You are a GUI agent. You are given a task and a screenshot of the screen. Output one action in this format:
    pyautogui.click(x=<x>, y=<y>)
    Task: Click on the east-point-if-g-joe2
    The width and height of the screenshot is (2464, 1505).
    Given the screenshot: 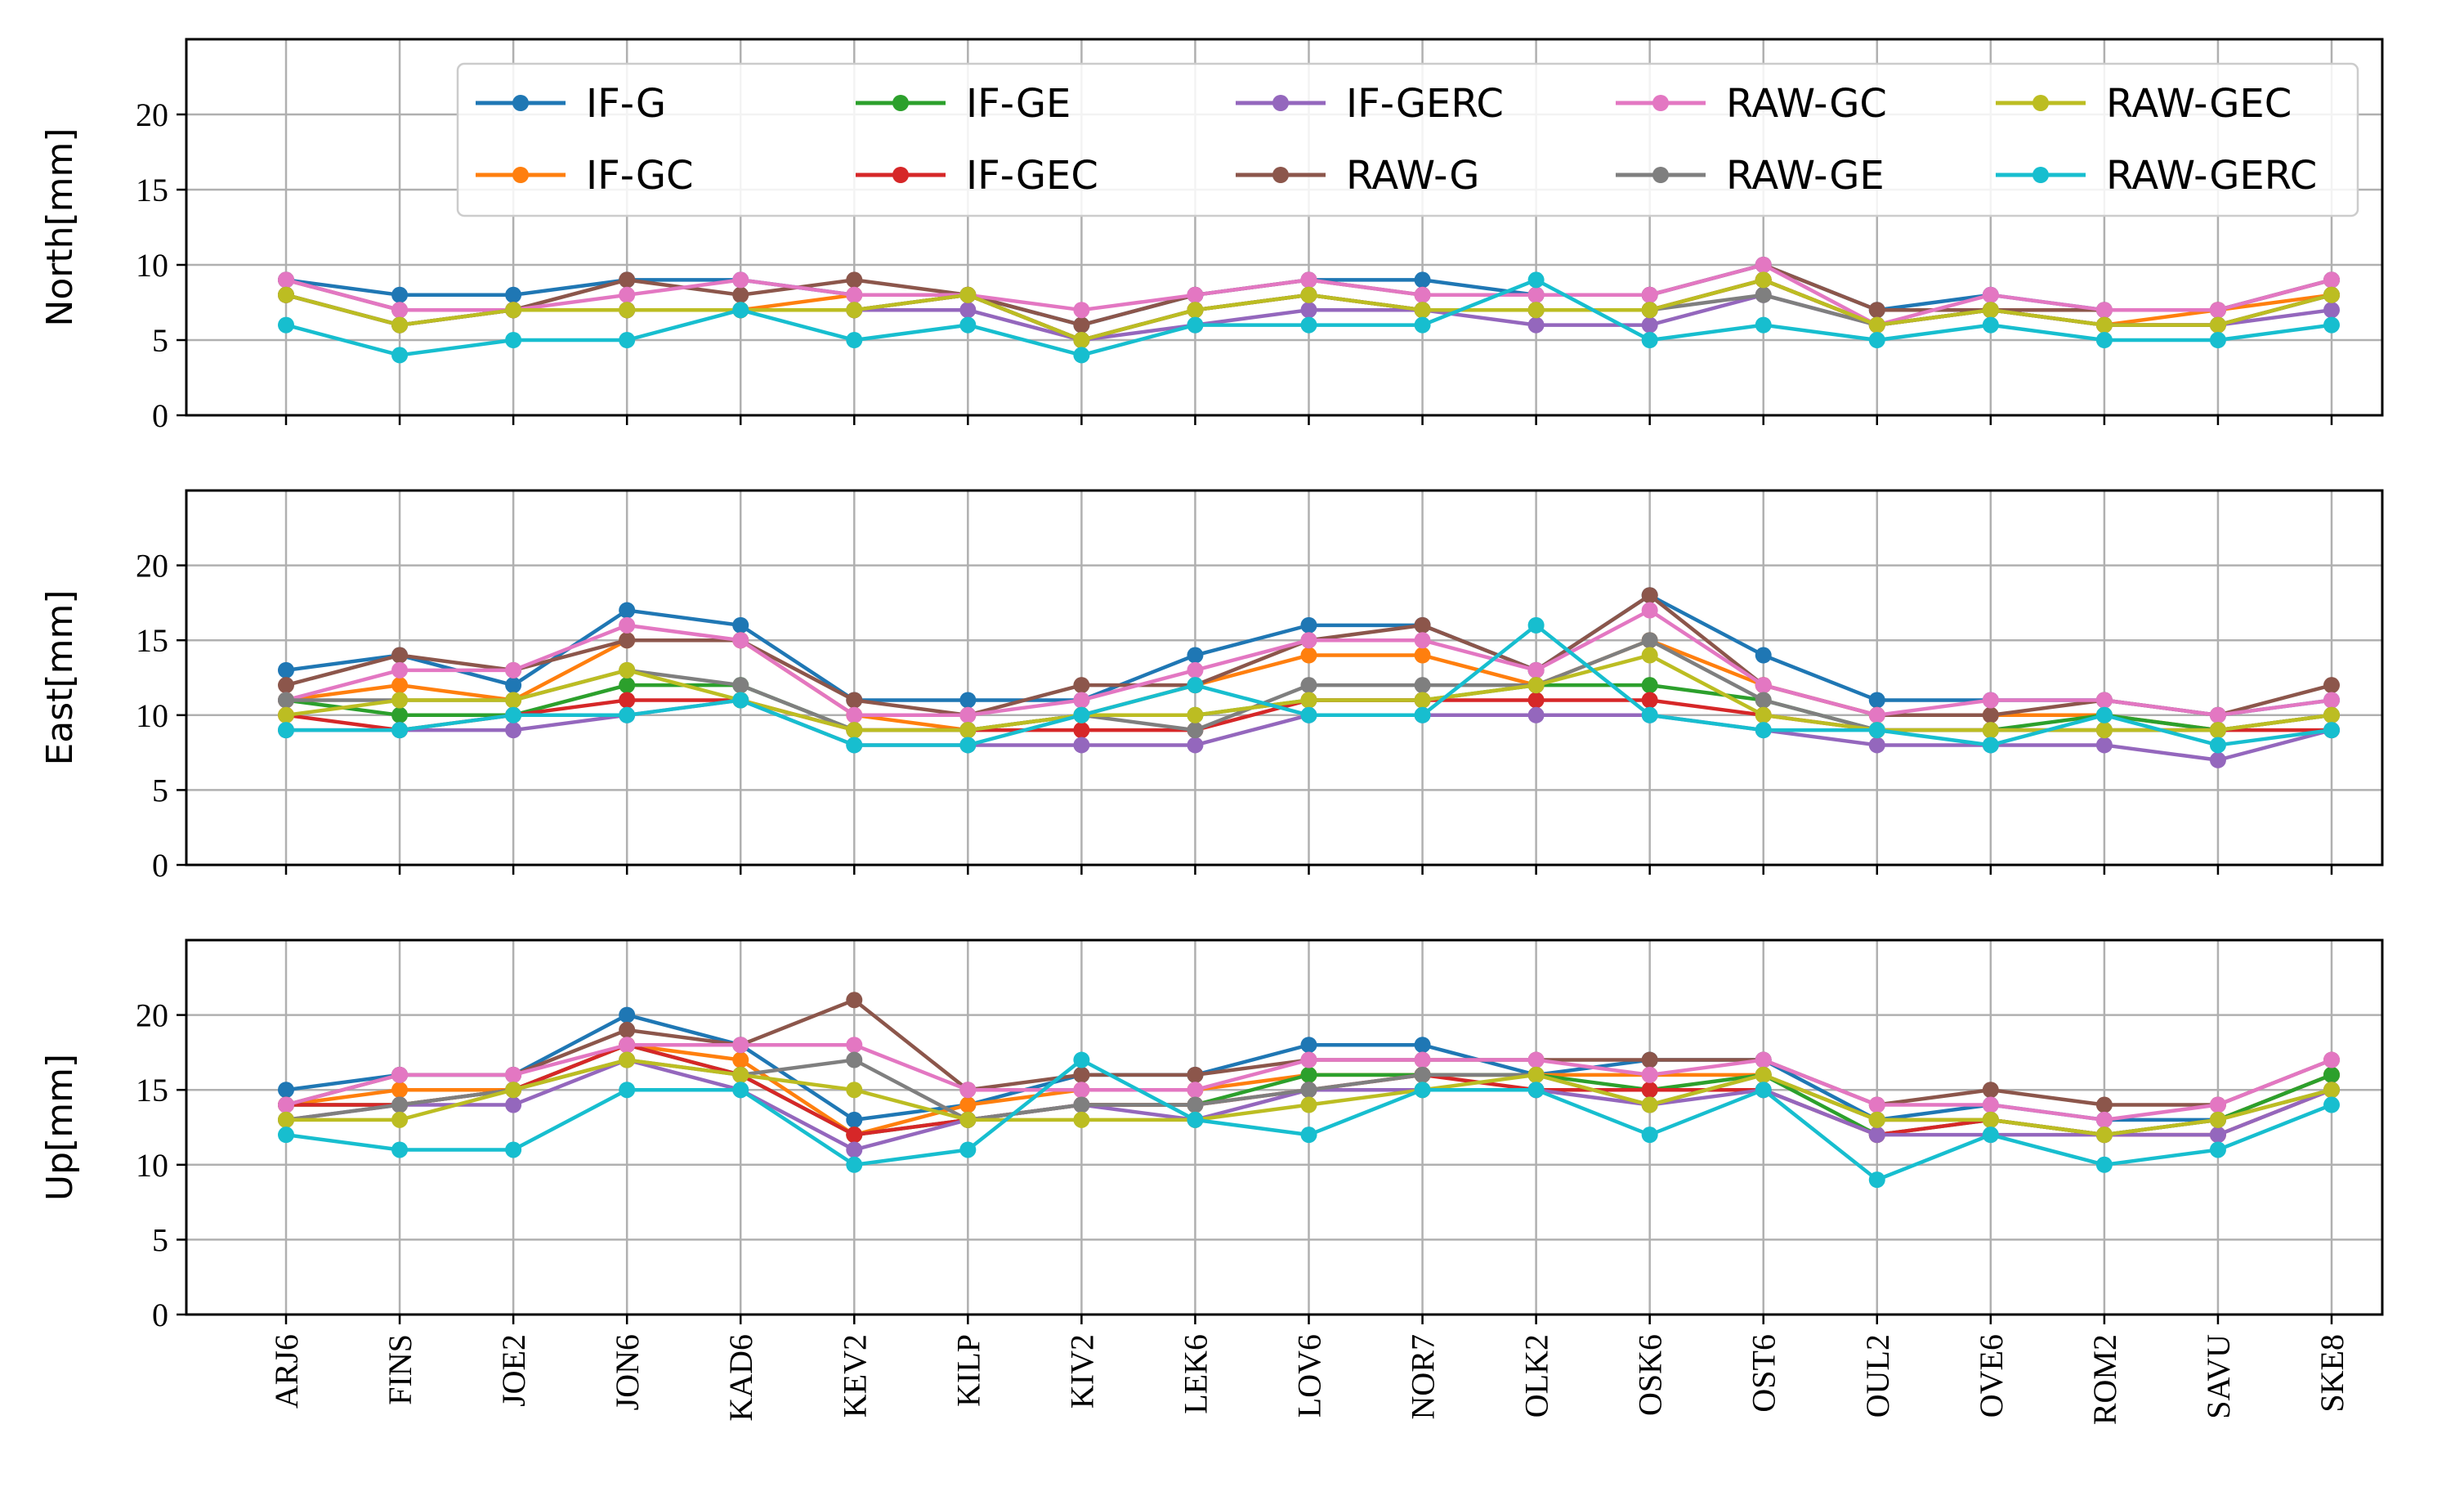 What is the action you would take?
    pyautogui.click(x=513, y=685)
    